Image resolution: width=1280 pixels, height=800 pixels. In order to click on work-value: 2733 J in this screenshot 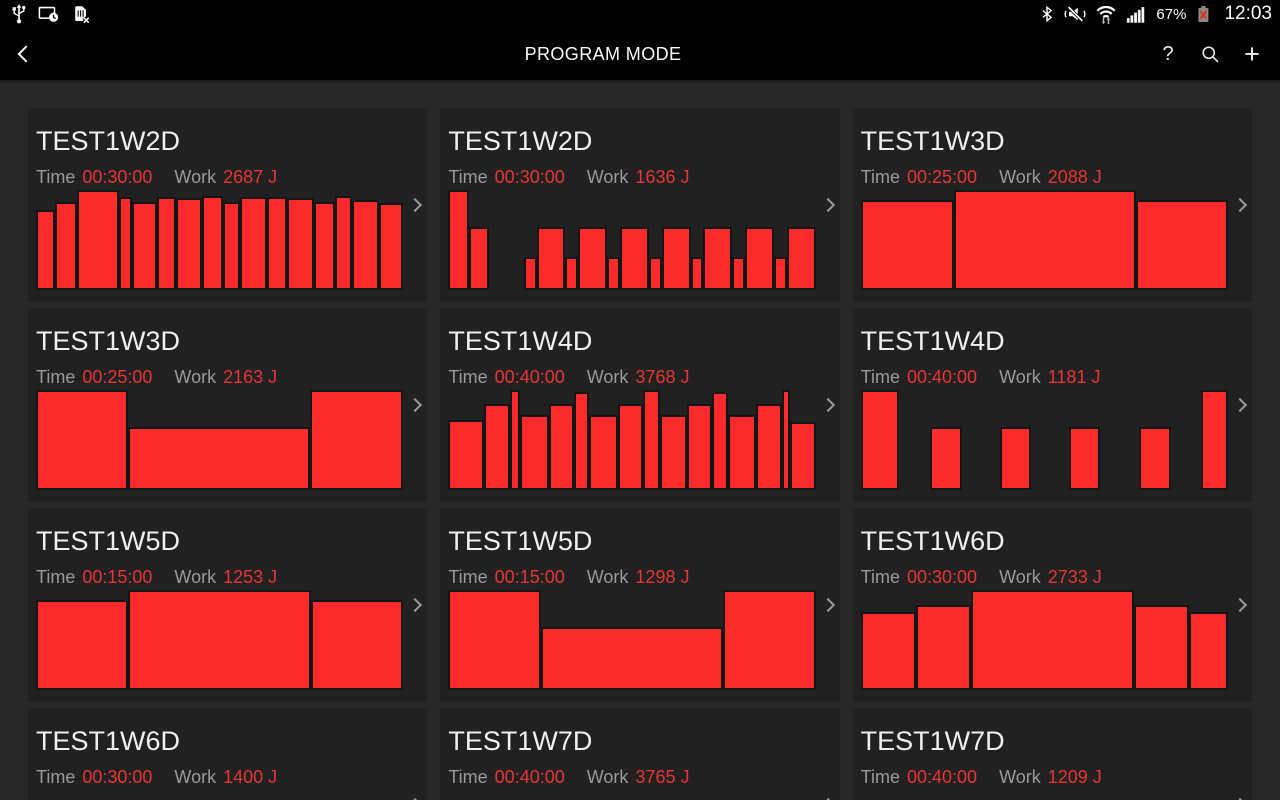, I will do `click(1074, 576)`.